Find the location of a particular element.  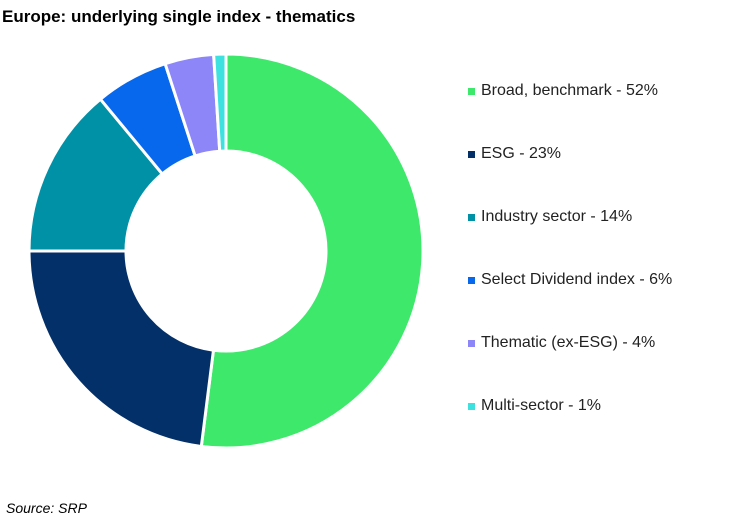

legend-item: Industry sector - 14% is located at coordinates (570, 239).